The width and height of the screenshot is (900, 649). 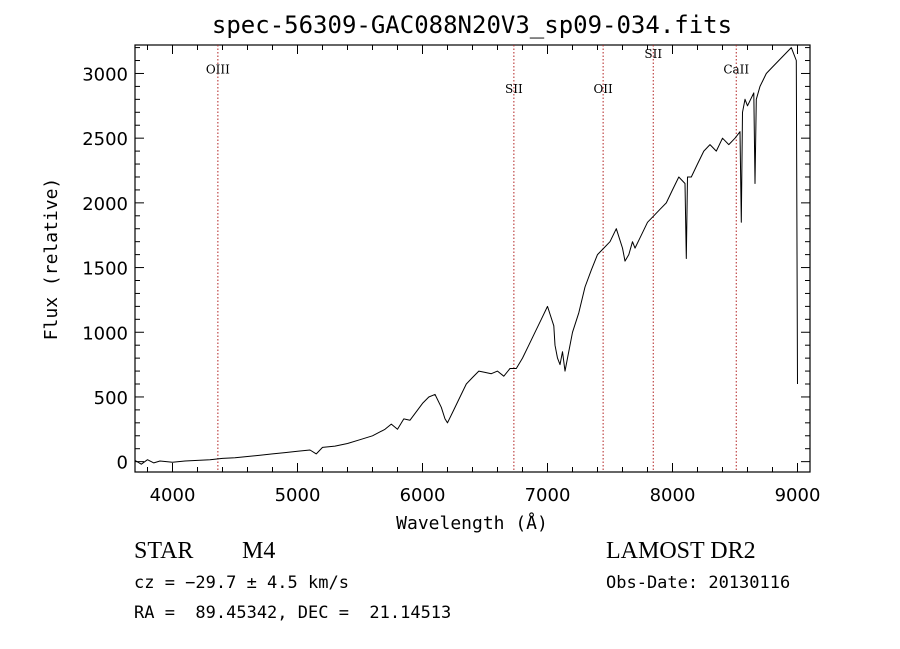 I want to click on chart-title: spec-56309-GAC088N20V3_sp09-034.fits, so click(x=472, y=25).